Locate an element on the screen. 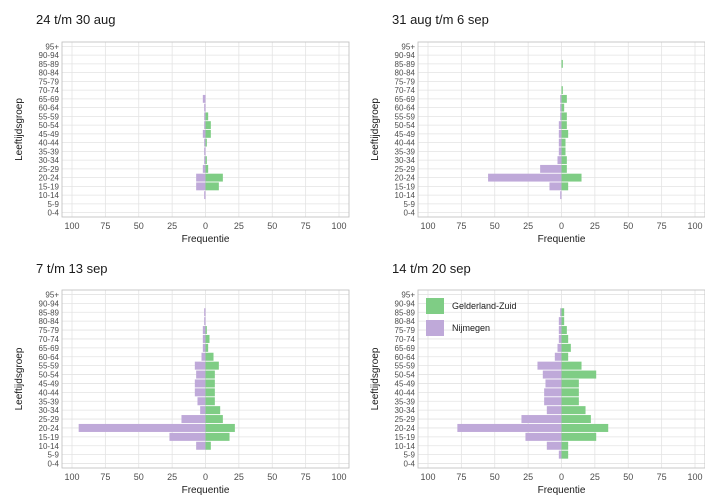  y-tick-label: 75-79 is located at coordinates (49, 330).